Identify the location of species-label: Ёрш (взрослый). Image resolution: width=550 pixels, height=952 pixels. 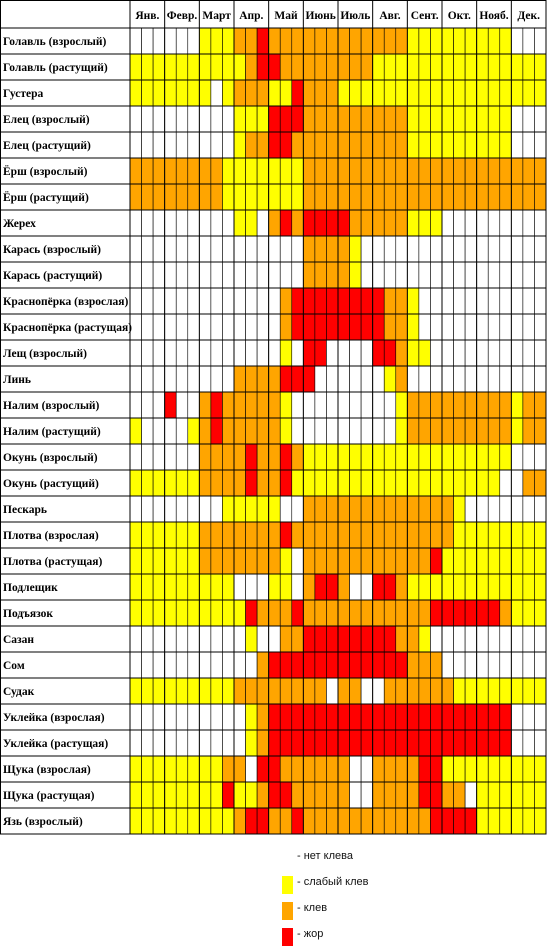
(45, 171).